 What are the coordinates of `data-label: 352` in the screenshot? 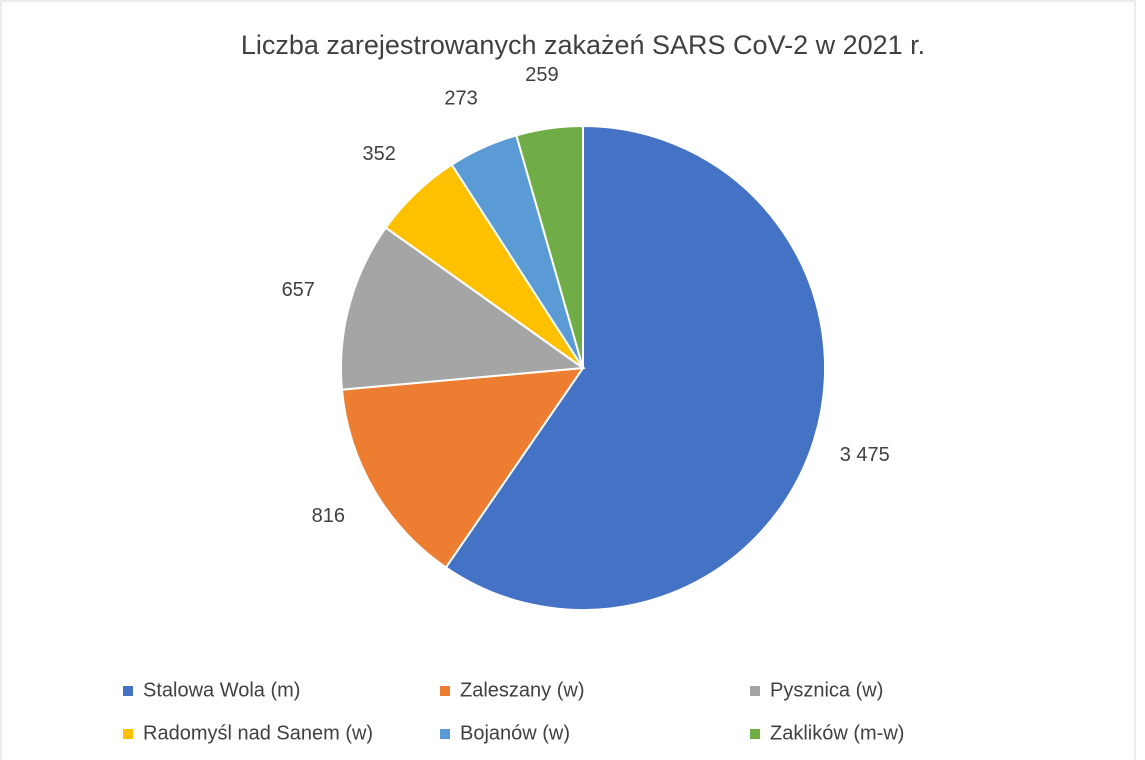 It's located at (378, 154).